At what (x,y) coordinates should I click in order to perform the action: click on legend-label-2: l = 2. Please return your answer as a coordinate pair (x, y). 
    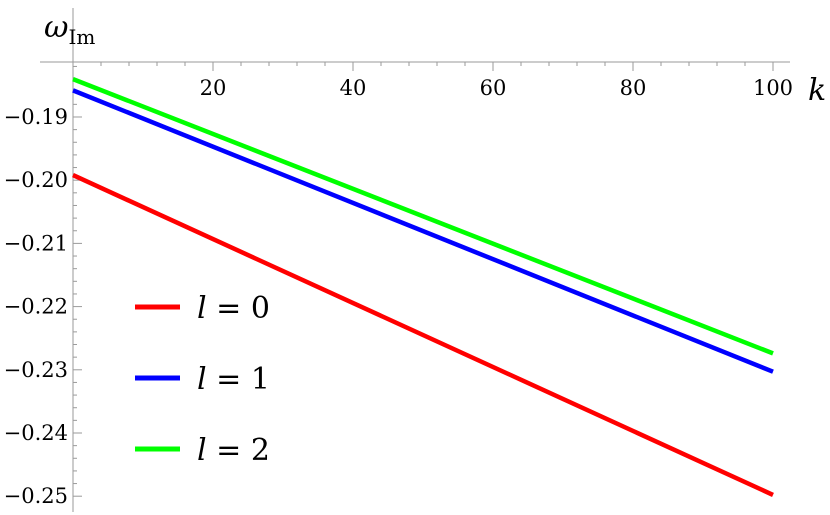
    Looking at the image, I should click on (233, 450).